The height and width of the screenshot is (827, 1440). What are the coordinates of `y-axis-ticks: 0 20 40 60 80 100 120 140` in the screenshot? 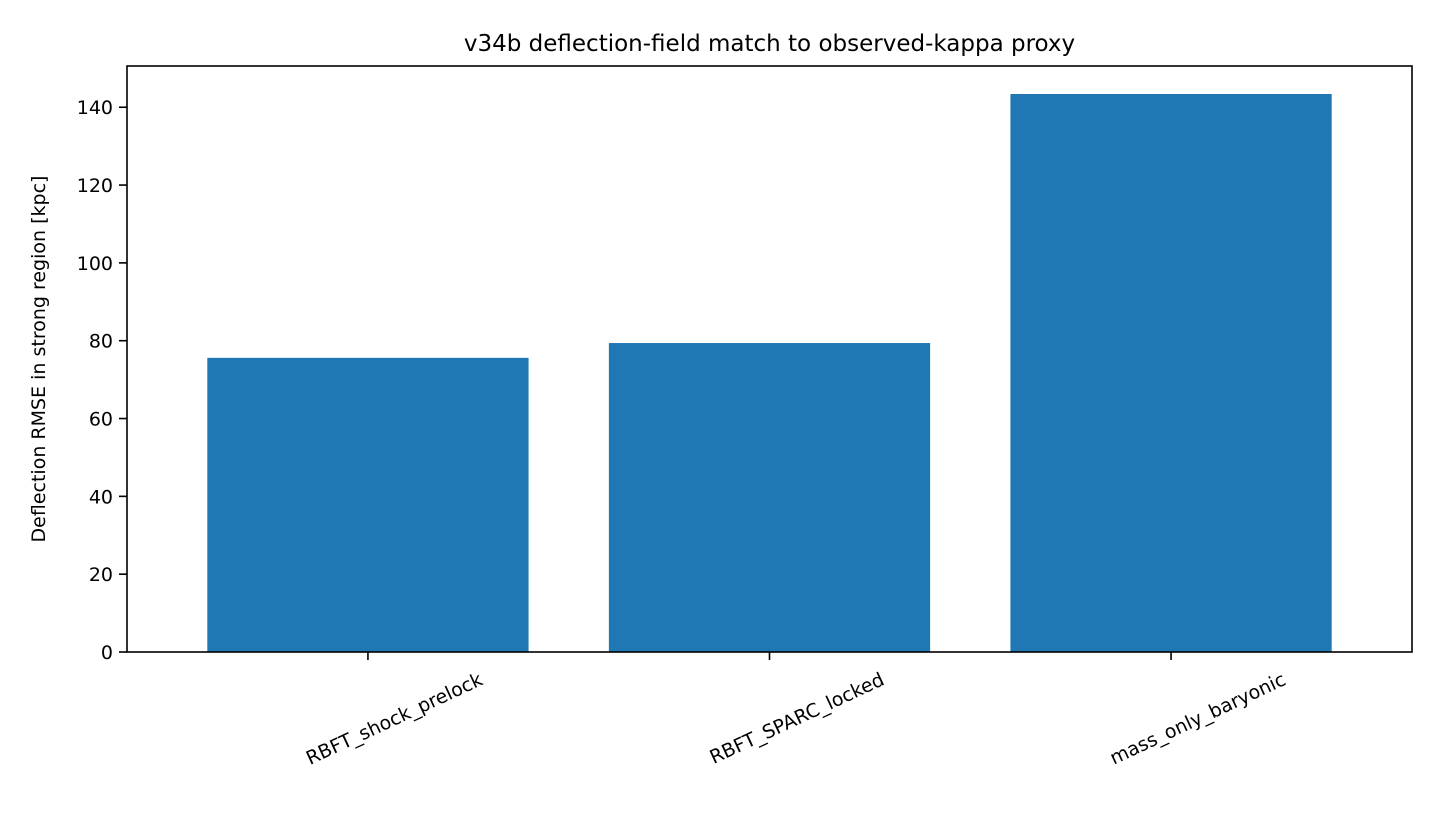 It's located at (102, 380).